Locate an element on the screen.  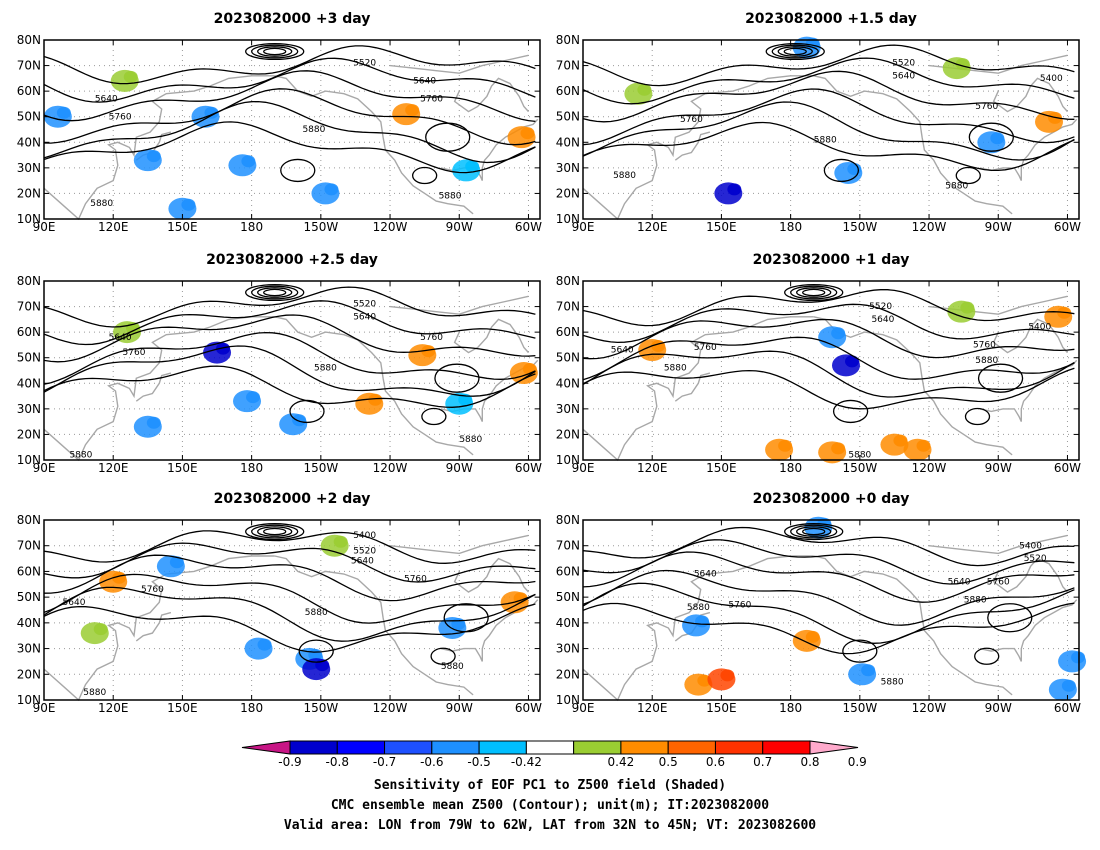
lon-tick-label: 90E is located at coordinates (44, 708).